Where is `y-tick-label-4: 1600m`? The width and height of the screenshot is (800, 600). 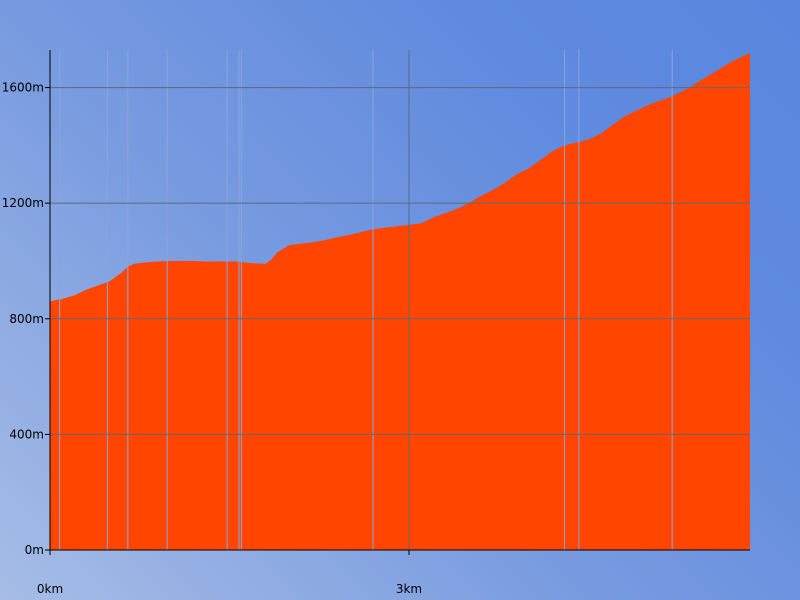 y-tick-label-4: 1600m is located at coordinates (23, 88).